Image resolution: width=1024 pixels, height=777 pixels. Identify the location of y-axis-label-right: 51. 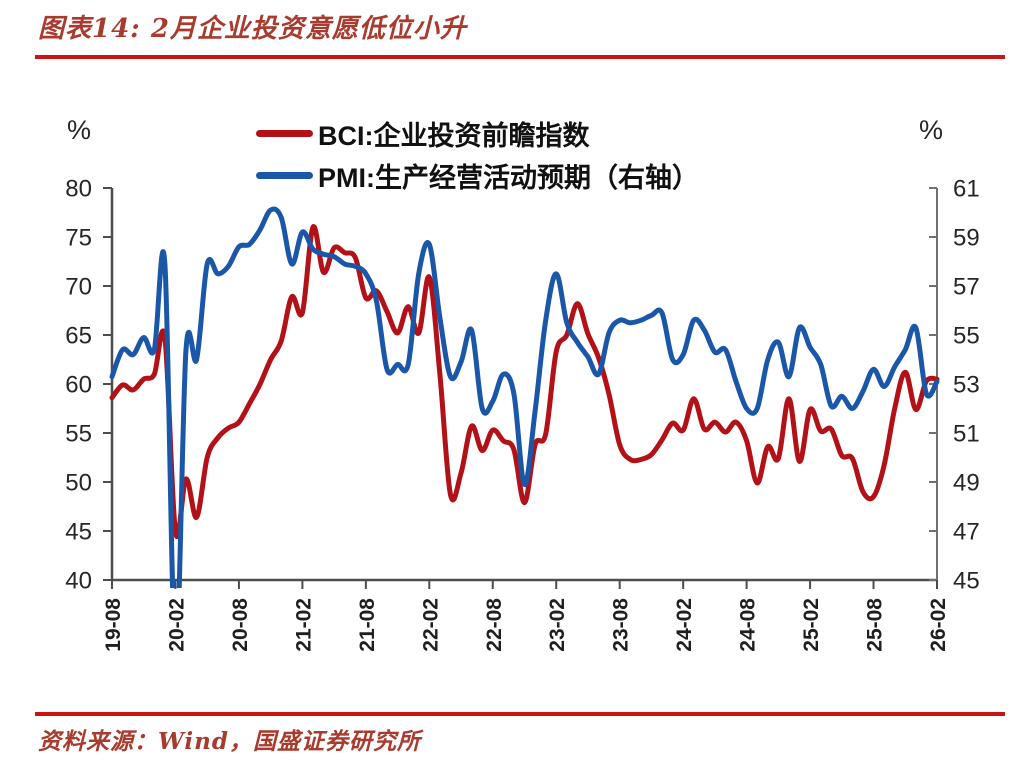
(966, 434).